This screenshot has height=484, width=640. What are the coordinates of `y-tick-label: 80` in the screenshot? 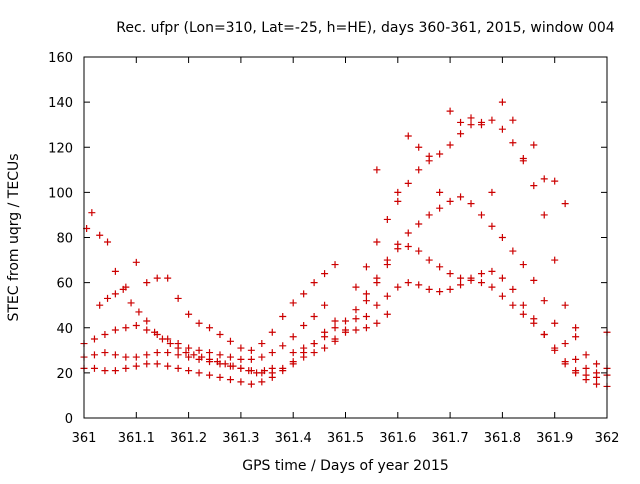 It's located at (64, 239).